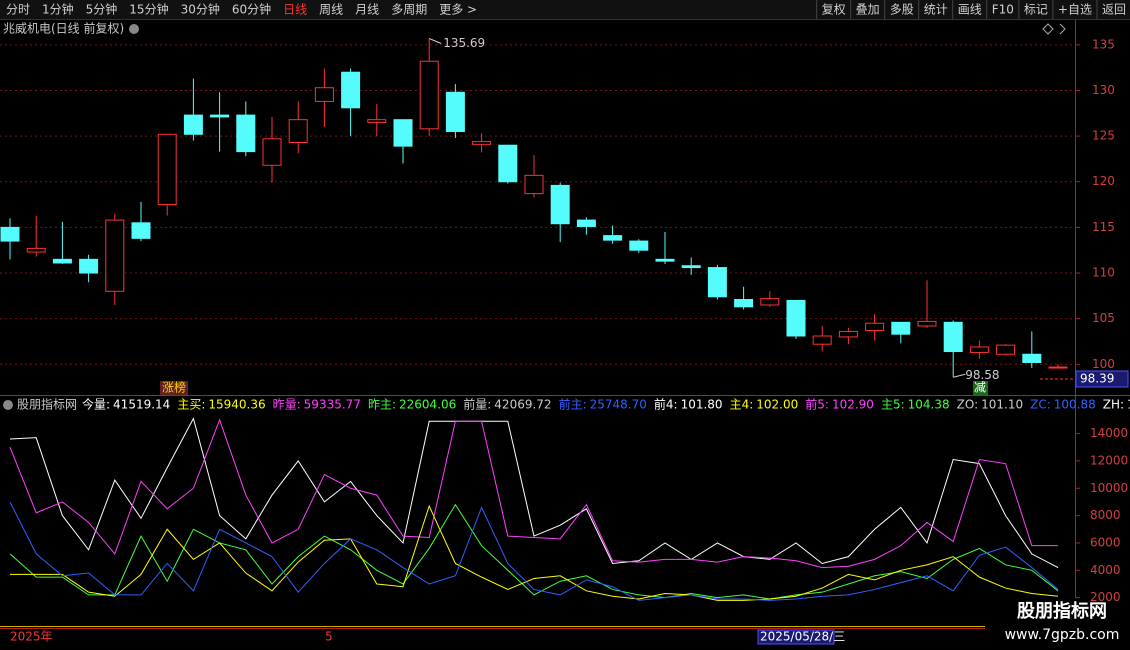 The image size is (1130, 650). What do you see at coordinates (1036, 10) in the screenshot?
I see `toolbar-button: 标记` at bounding box center [1036, 10].